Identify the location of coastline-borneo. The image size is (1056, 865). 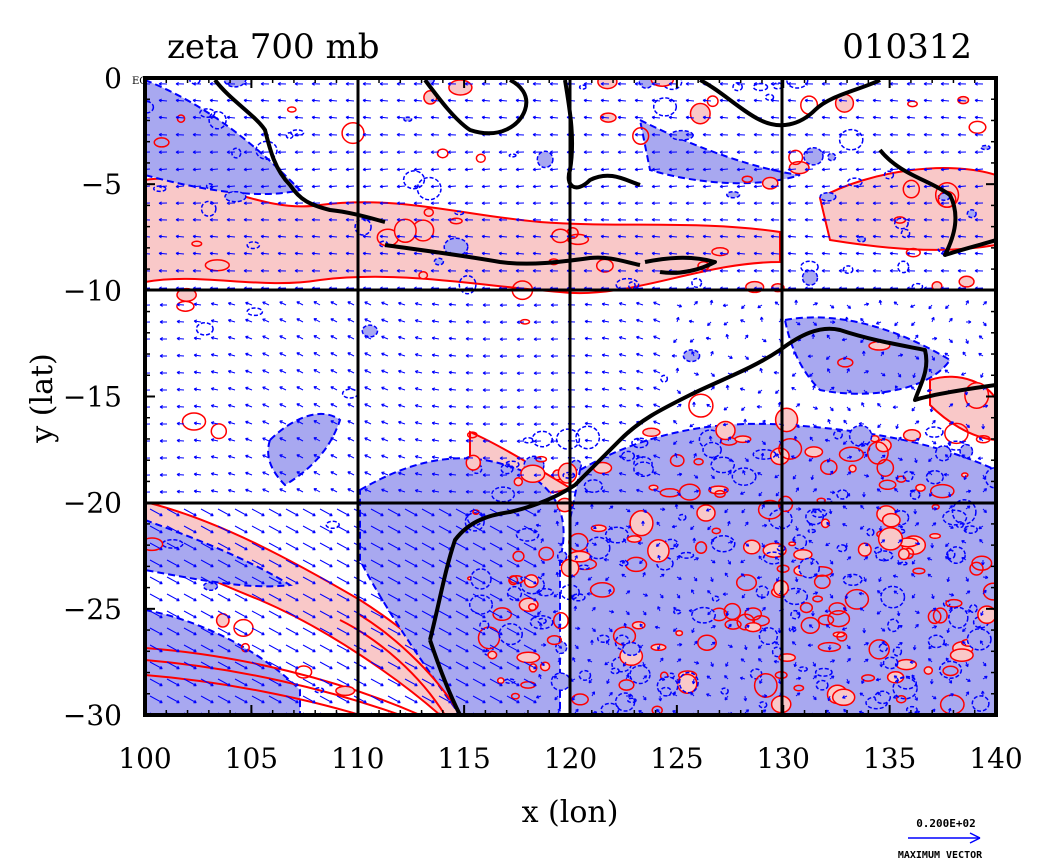
(476, 107).